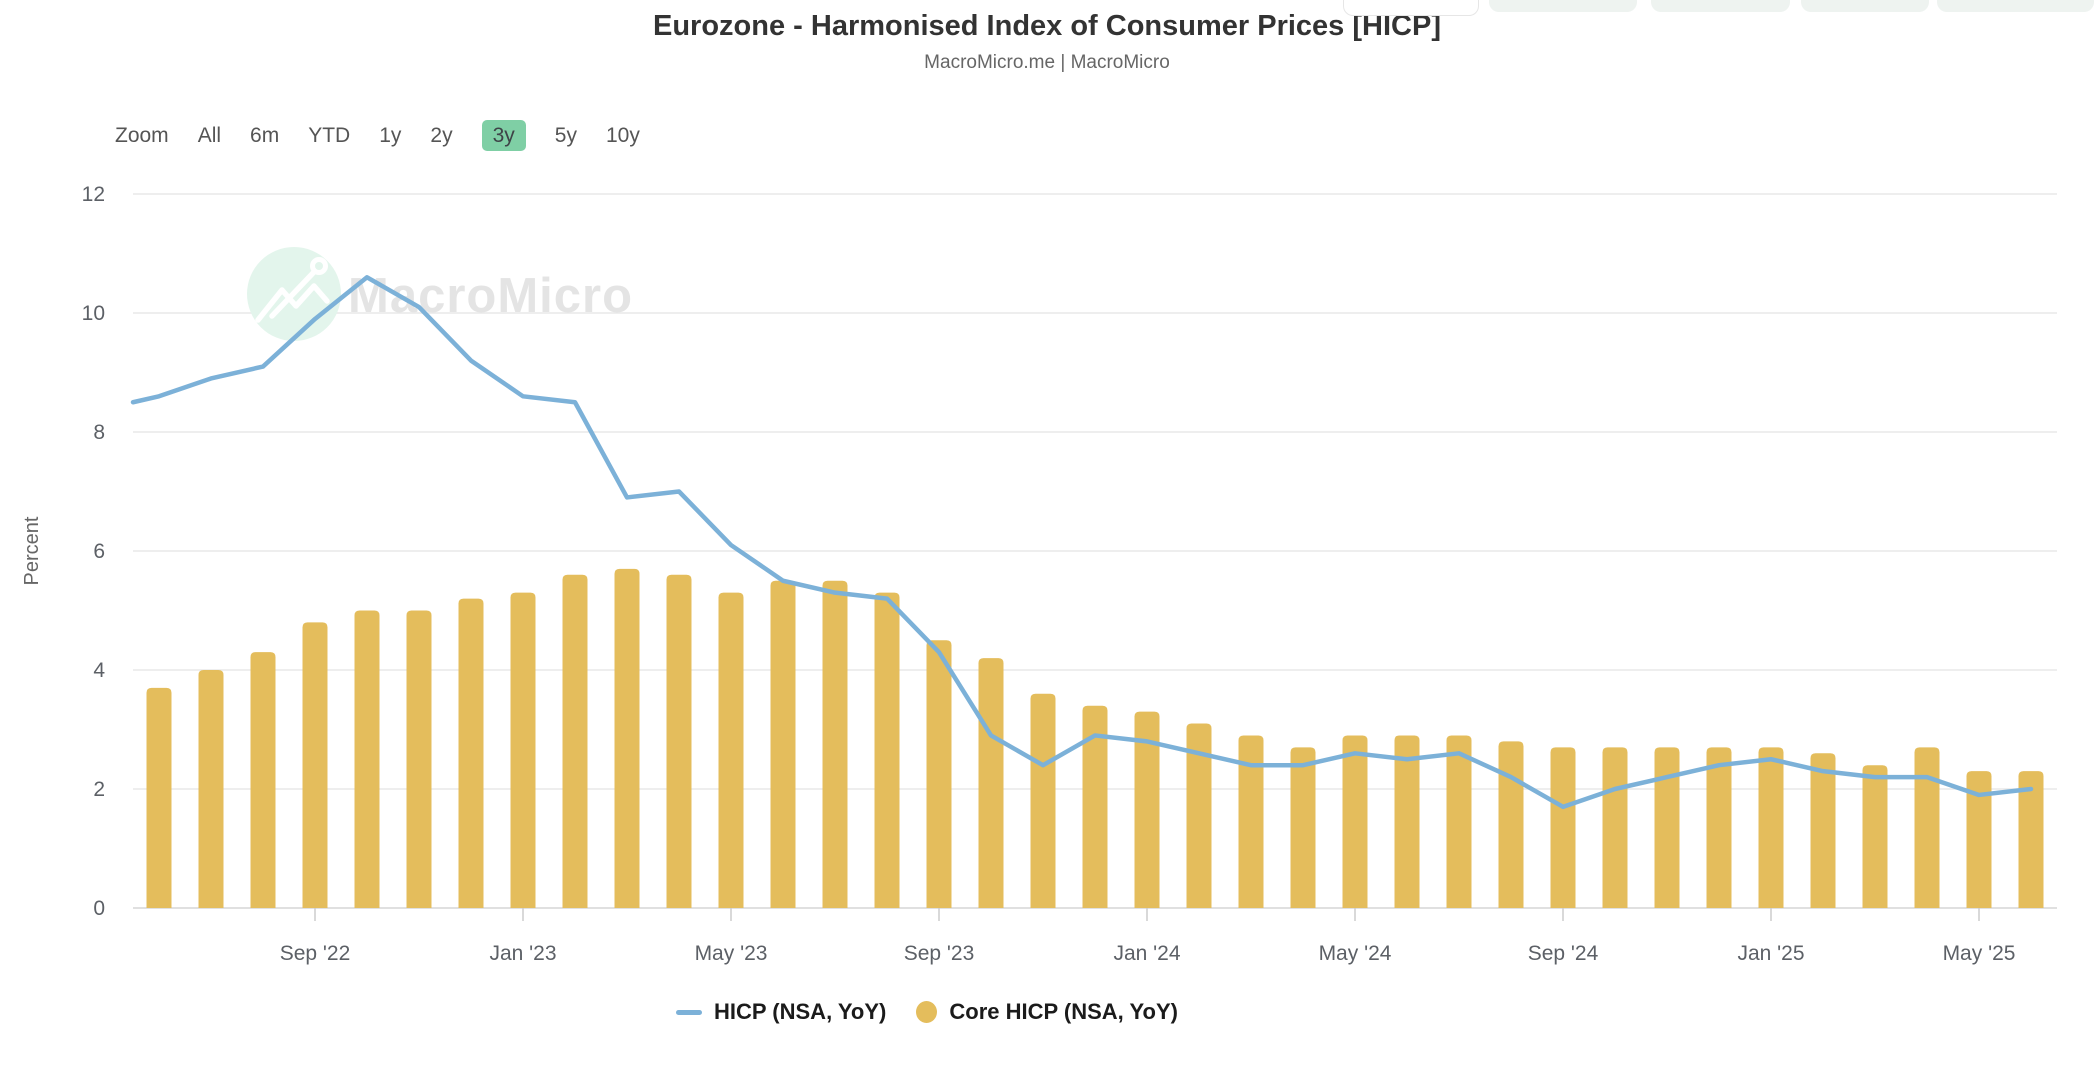 The height and width of the screenshot is (1090, 2094). What do you see at coordinates (209, 135) in the screenshot?
I see `range-button-all: All` at bounding box center [209, 135].